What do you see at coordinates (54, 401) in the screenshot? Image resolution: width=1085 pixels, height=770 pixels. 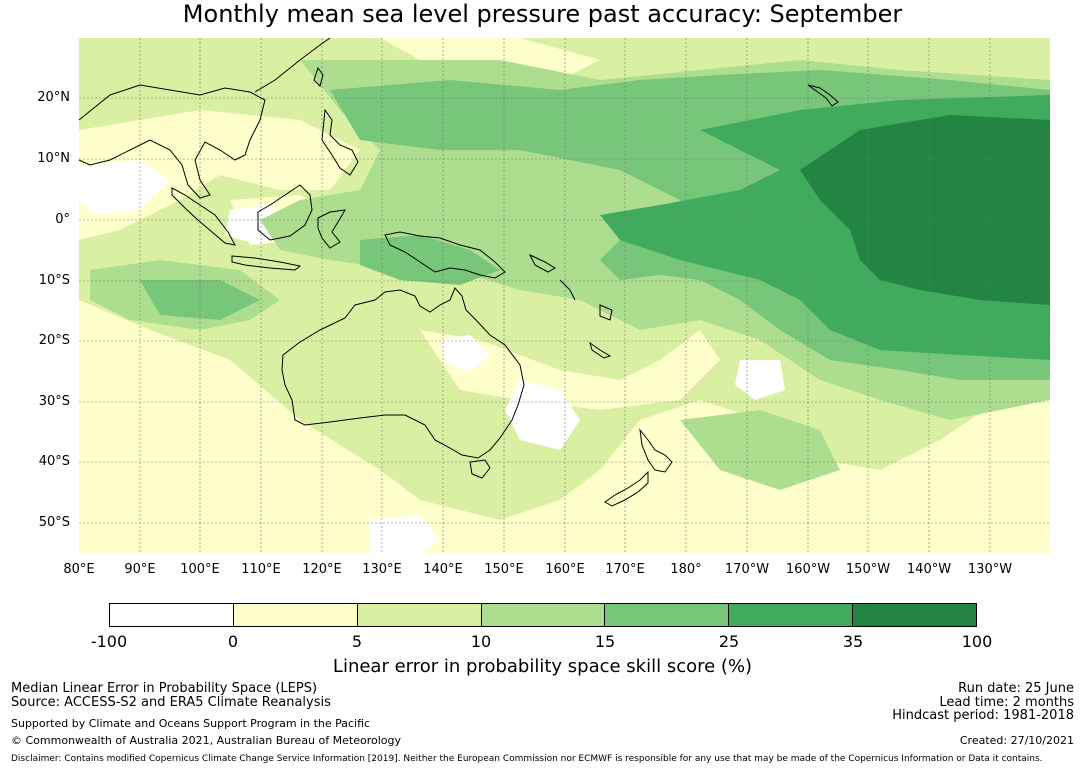 I see `lat-label-30s: 30°S` at bounding box center [54, 401].